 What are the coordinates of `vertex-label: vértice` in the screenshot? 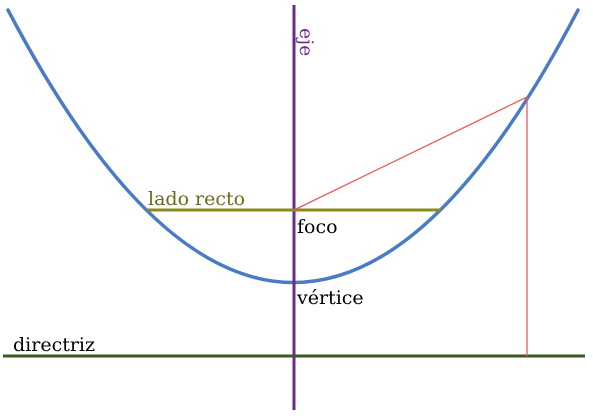 It's located at (330, 298).